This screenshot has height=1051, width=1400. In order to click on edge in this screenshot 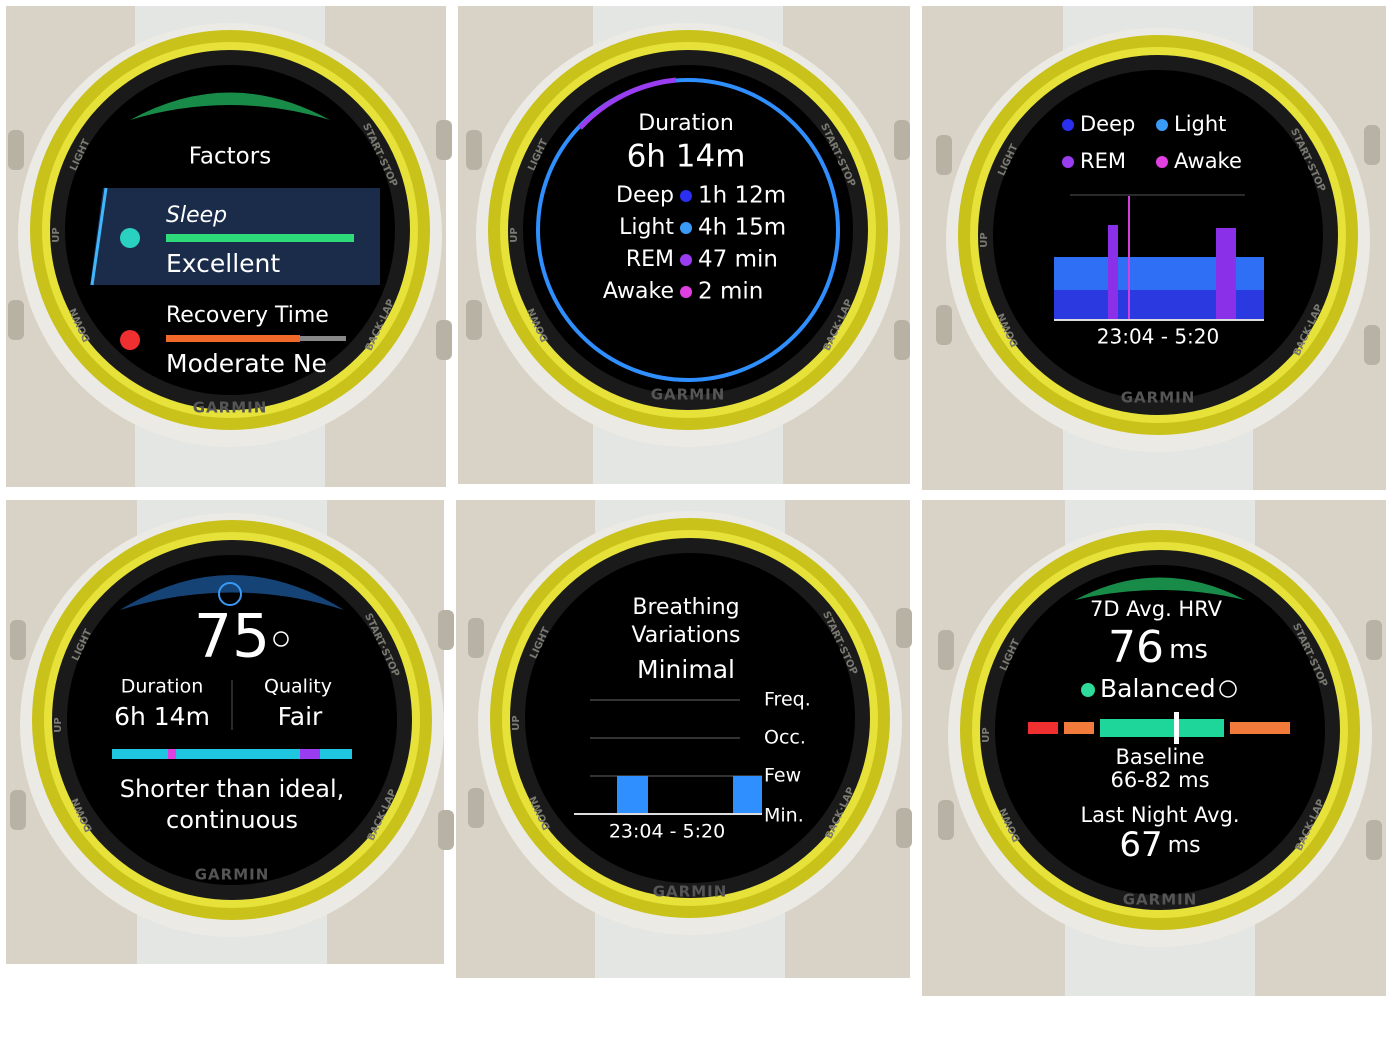, I will do `click(99, 236)`.